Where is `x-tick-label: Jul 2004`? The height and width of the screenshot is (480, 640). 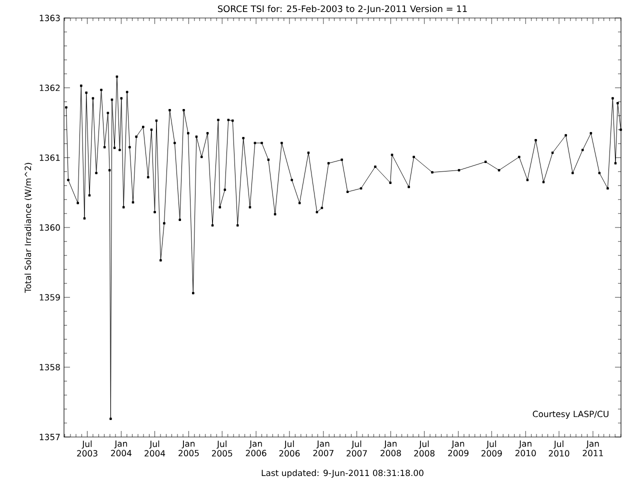
x-tick-label: Jul 2004 is located at coordinates (155, 448).